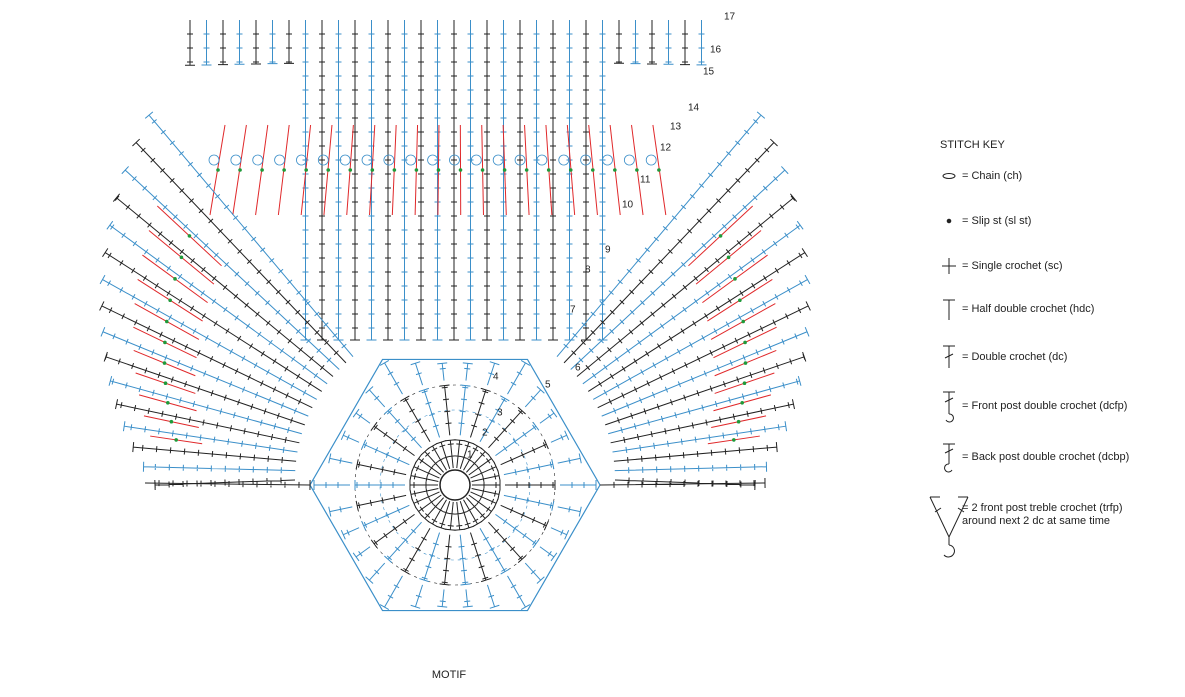  Describe the element at coordinates (949, 221) in the screenshot. I see `slip-symbol` at that location.